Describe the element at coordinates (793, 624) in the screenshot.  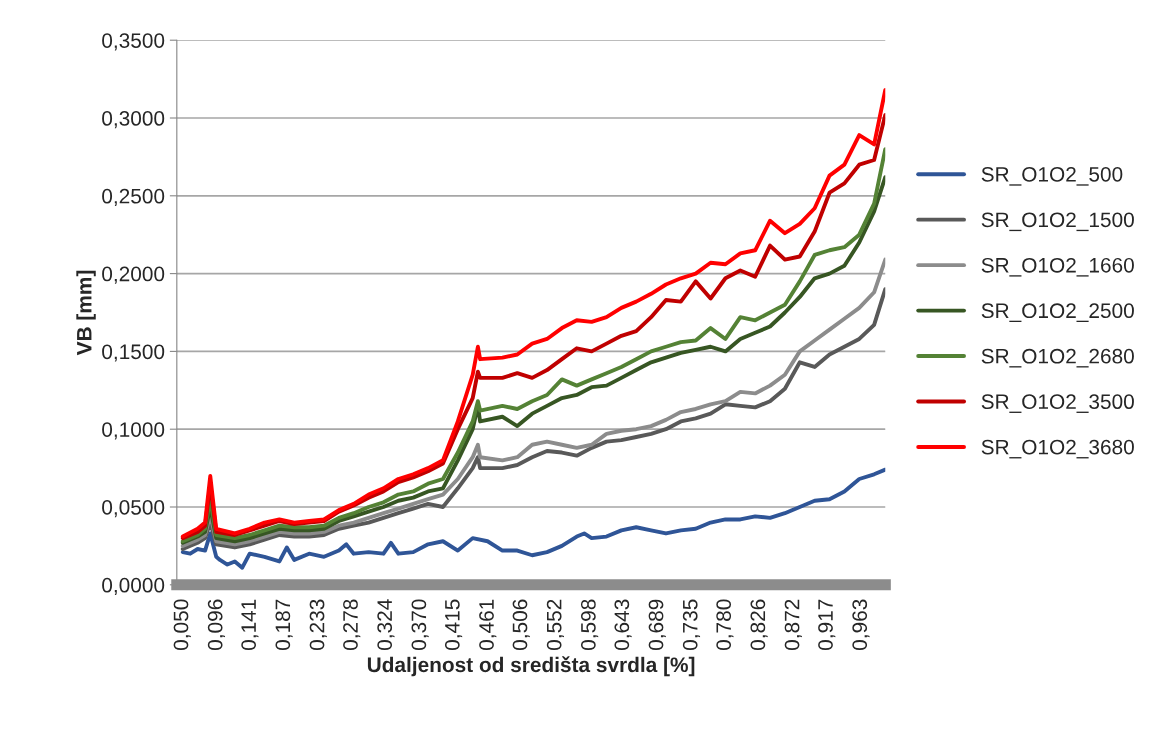
I see `x-tick-label: 0,872` at that location.